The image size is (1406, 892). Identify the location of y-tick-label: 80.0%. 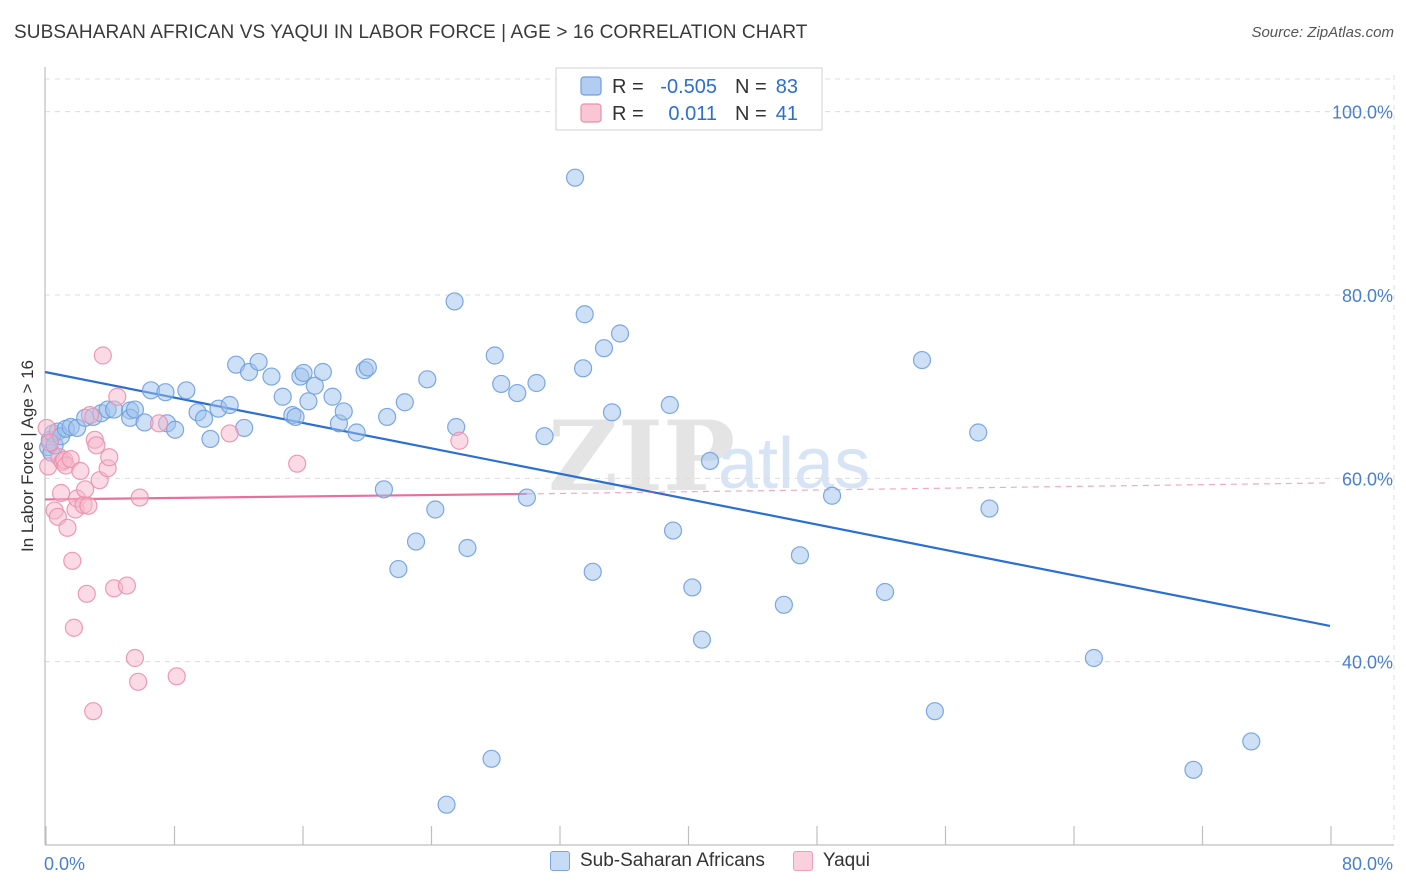
(1367, 296).